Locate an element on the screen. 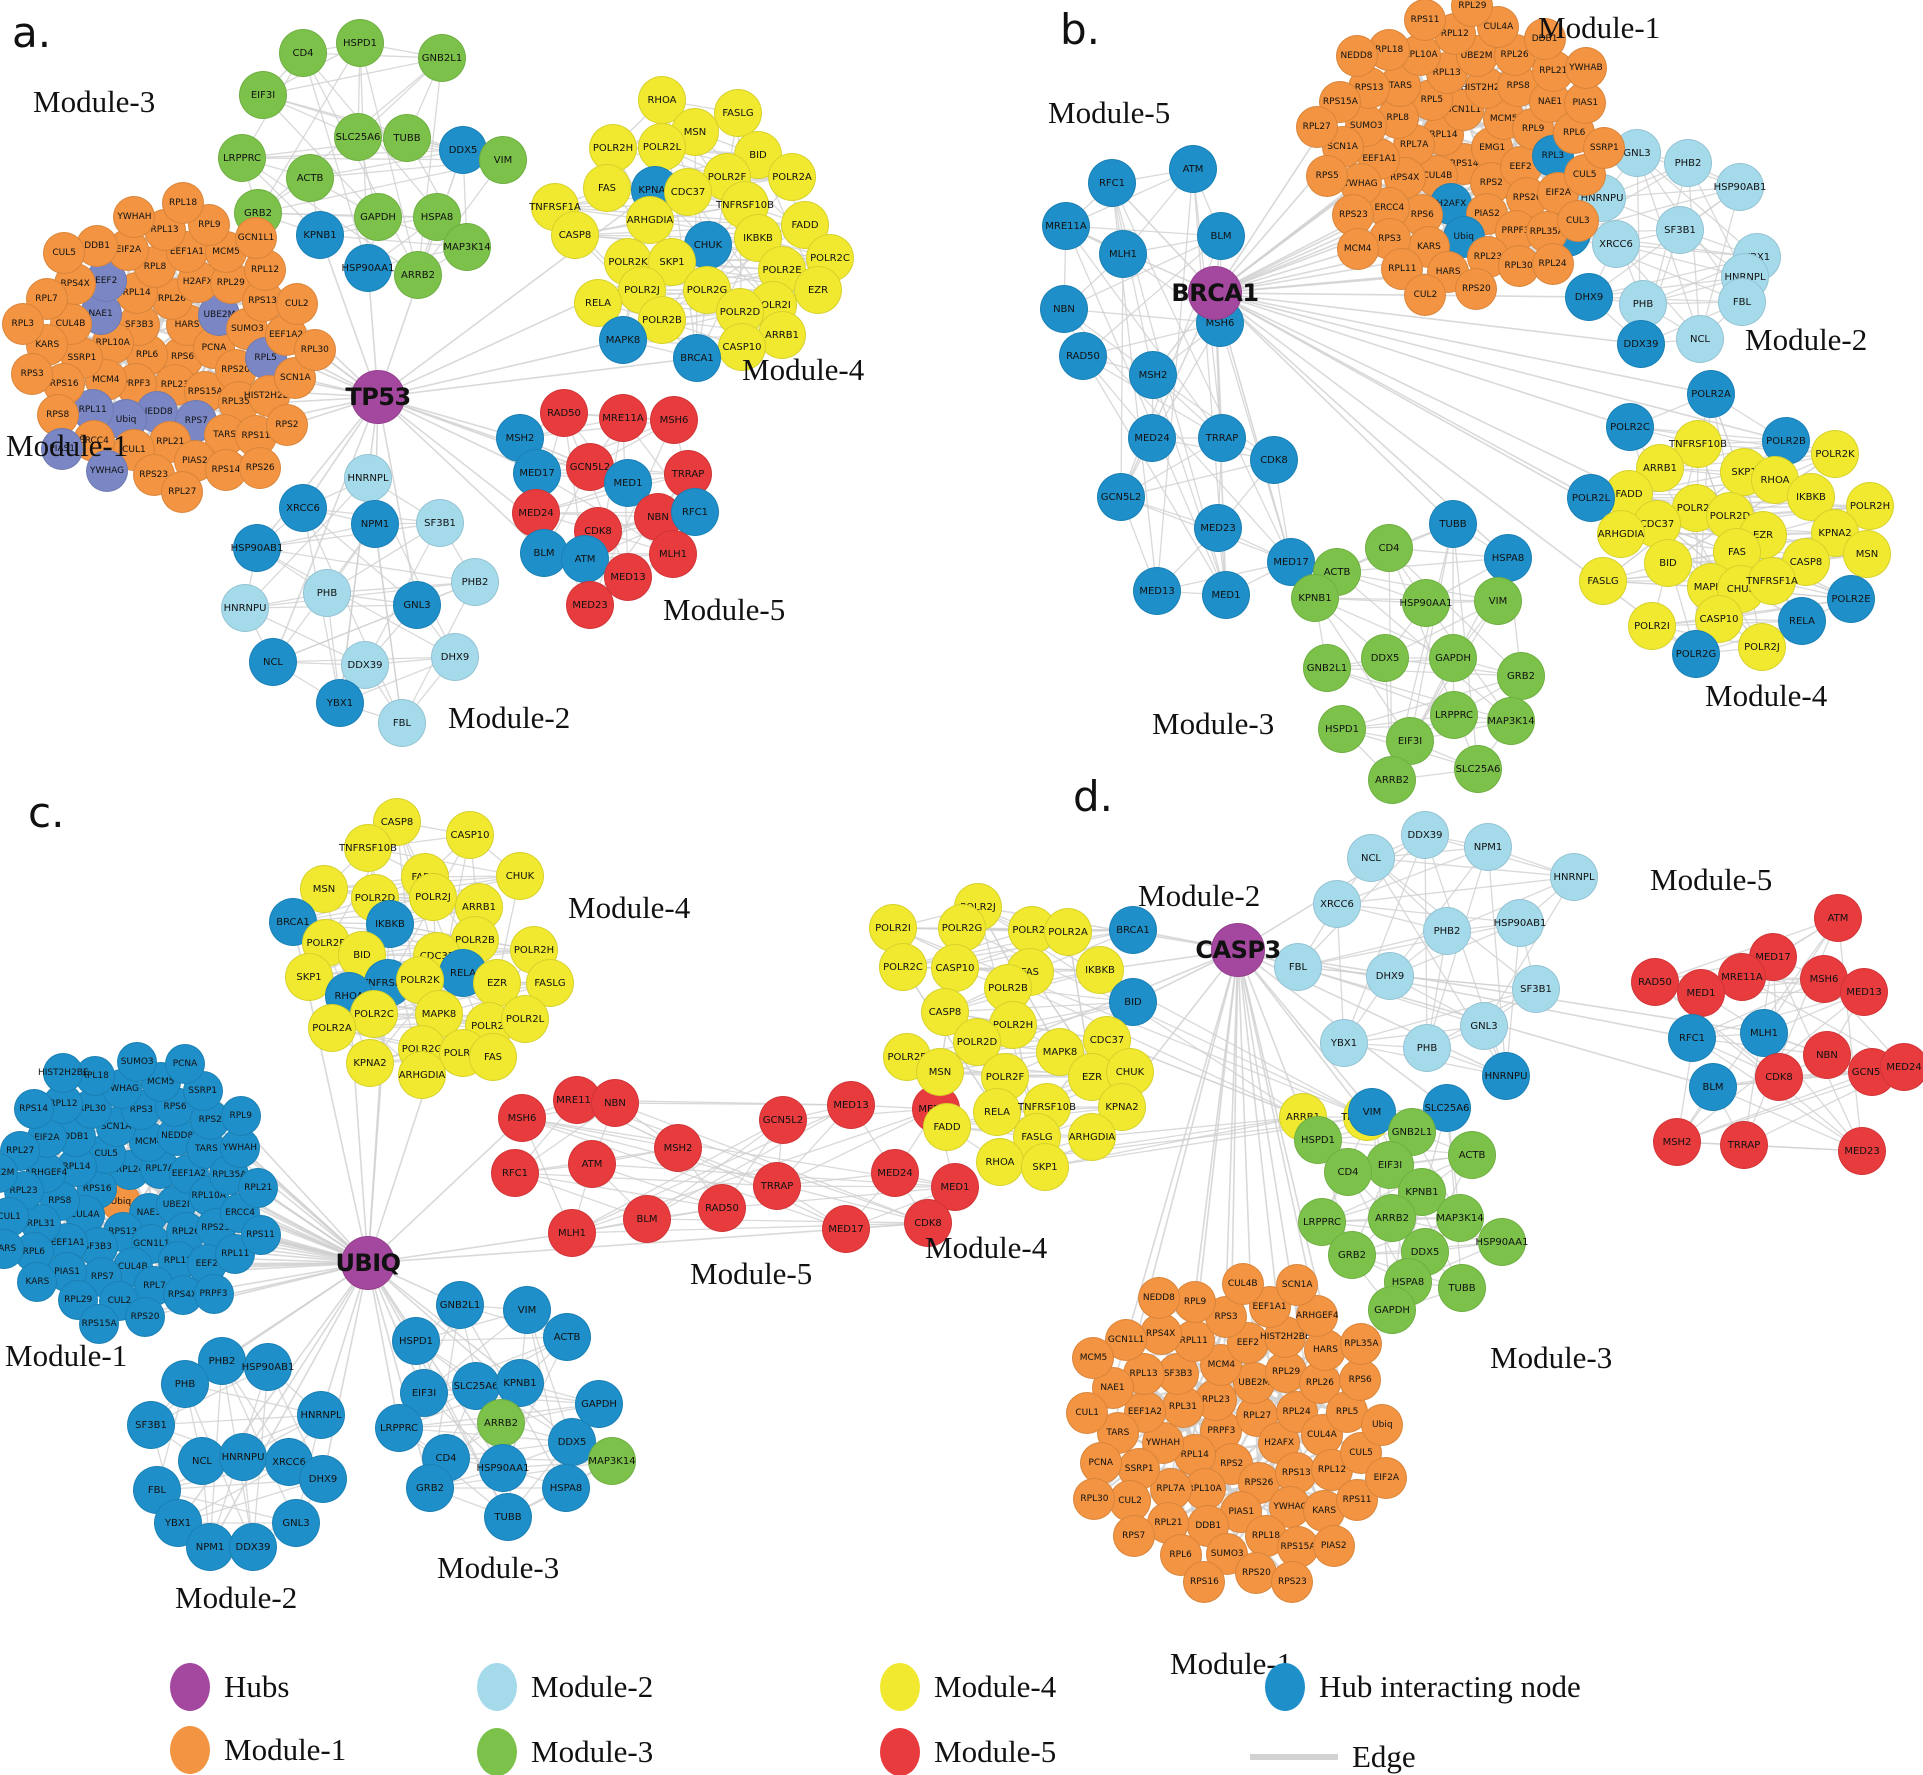  node-med17: MED17 is located at coordinates (846, 1229).